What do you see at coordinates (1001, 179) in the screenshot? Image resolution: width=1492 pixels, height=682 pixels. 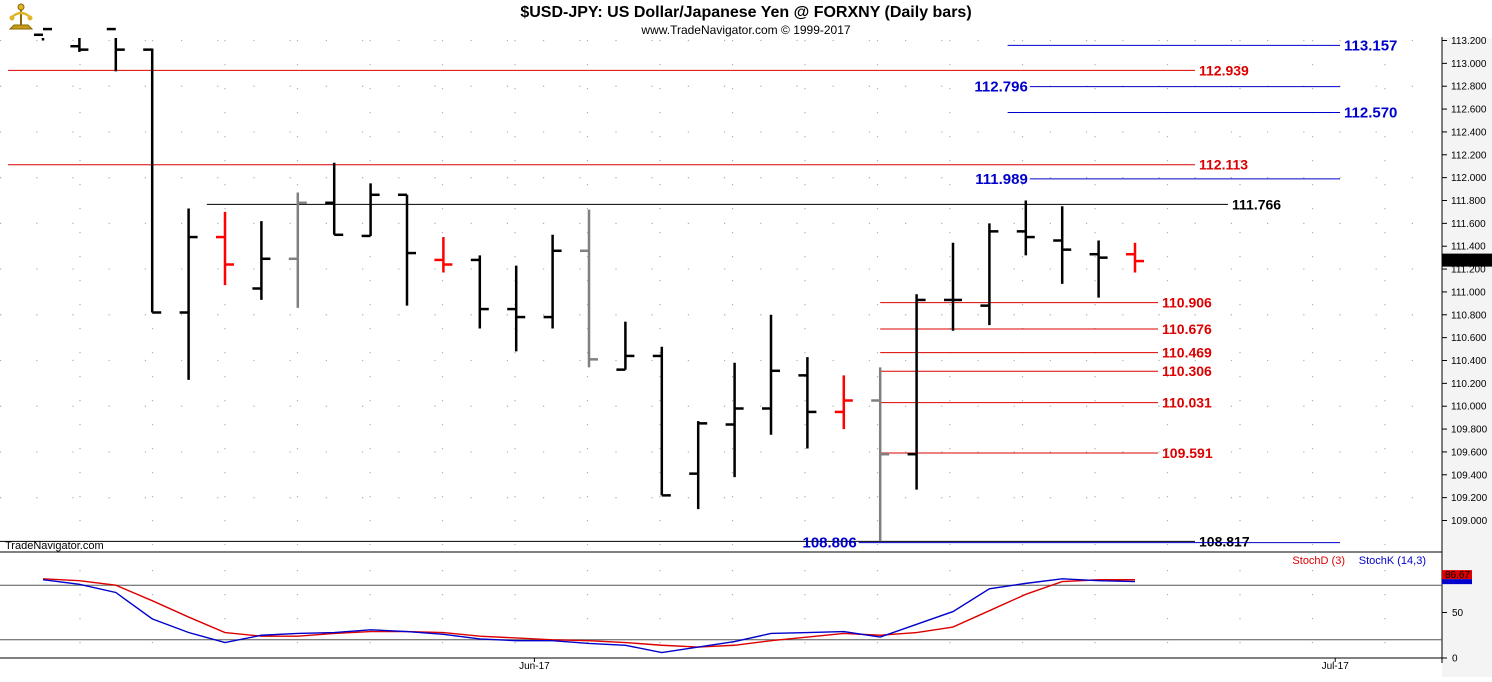 I see `level-label: 111.989` at bounding box center [1001, 179].